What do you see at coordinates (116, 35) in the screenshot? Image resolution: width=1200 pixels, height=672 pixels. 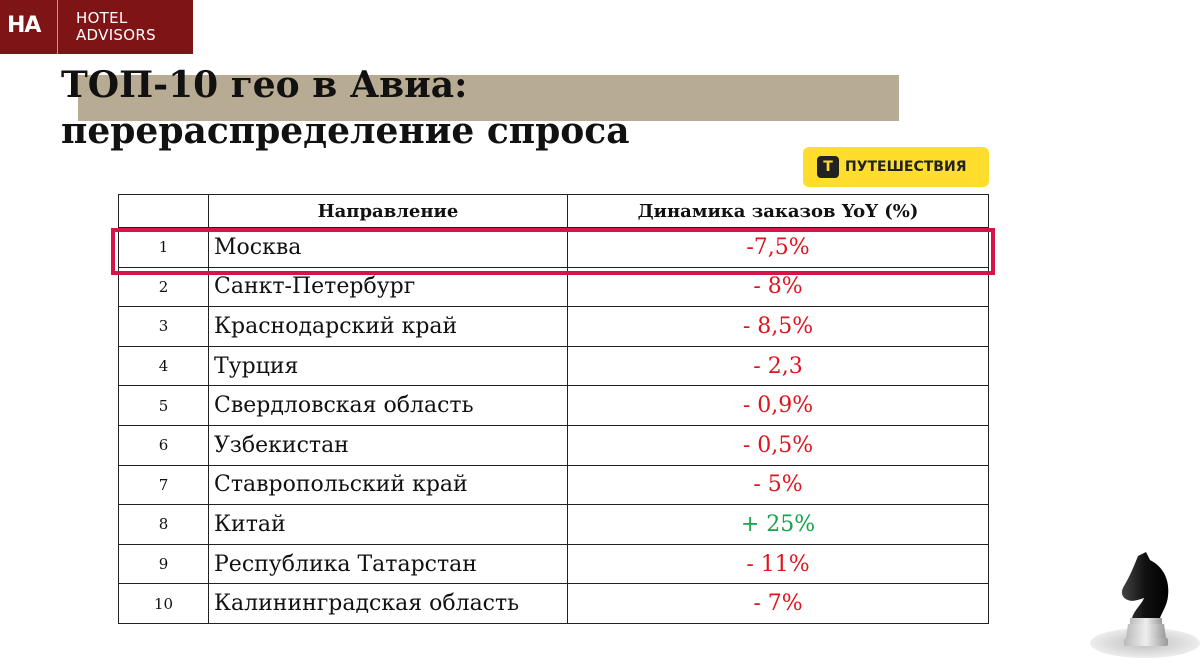 I see `logo-line-2: ADVISORS` at bounding box center [116, 35].